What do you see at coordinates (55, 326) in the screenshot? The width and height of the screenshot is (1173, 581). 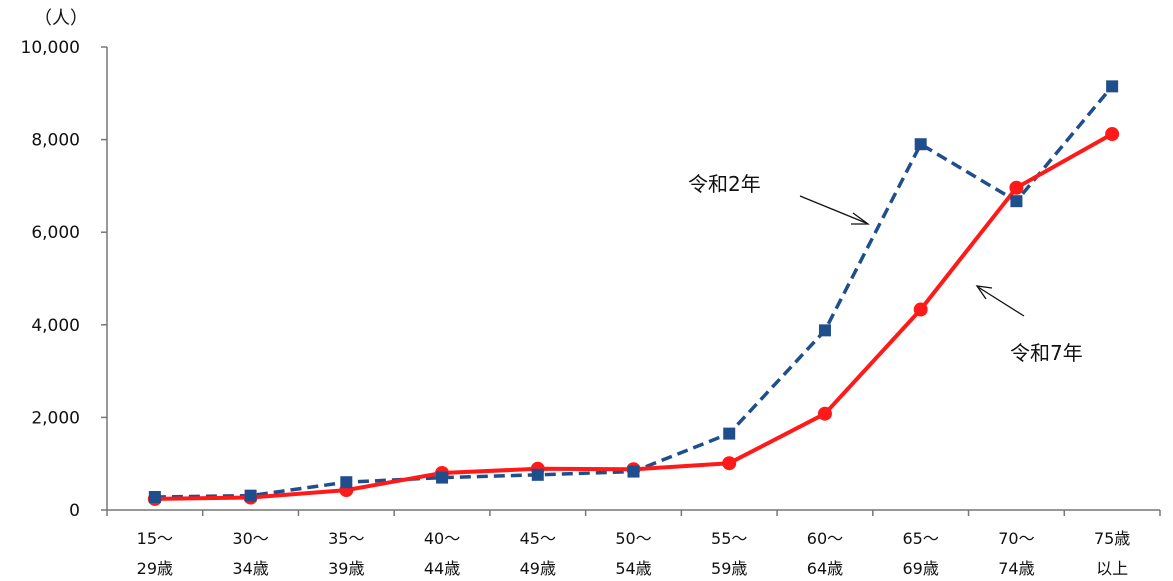 I see `y-tick-label: 4,000` at bounding box center [55, 326].